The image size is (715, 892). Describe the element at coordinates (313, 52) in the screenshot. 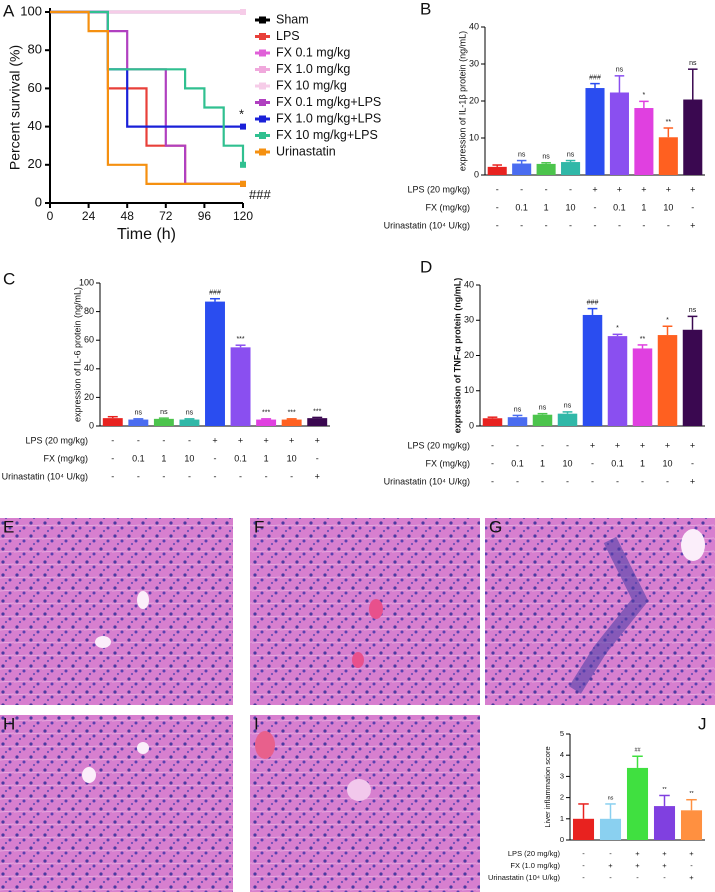

I see `legend-label: FX 0.1 mg/kg` at that location.